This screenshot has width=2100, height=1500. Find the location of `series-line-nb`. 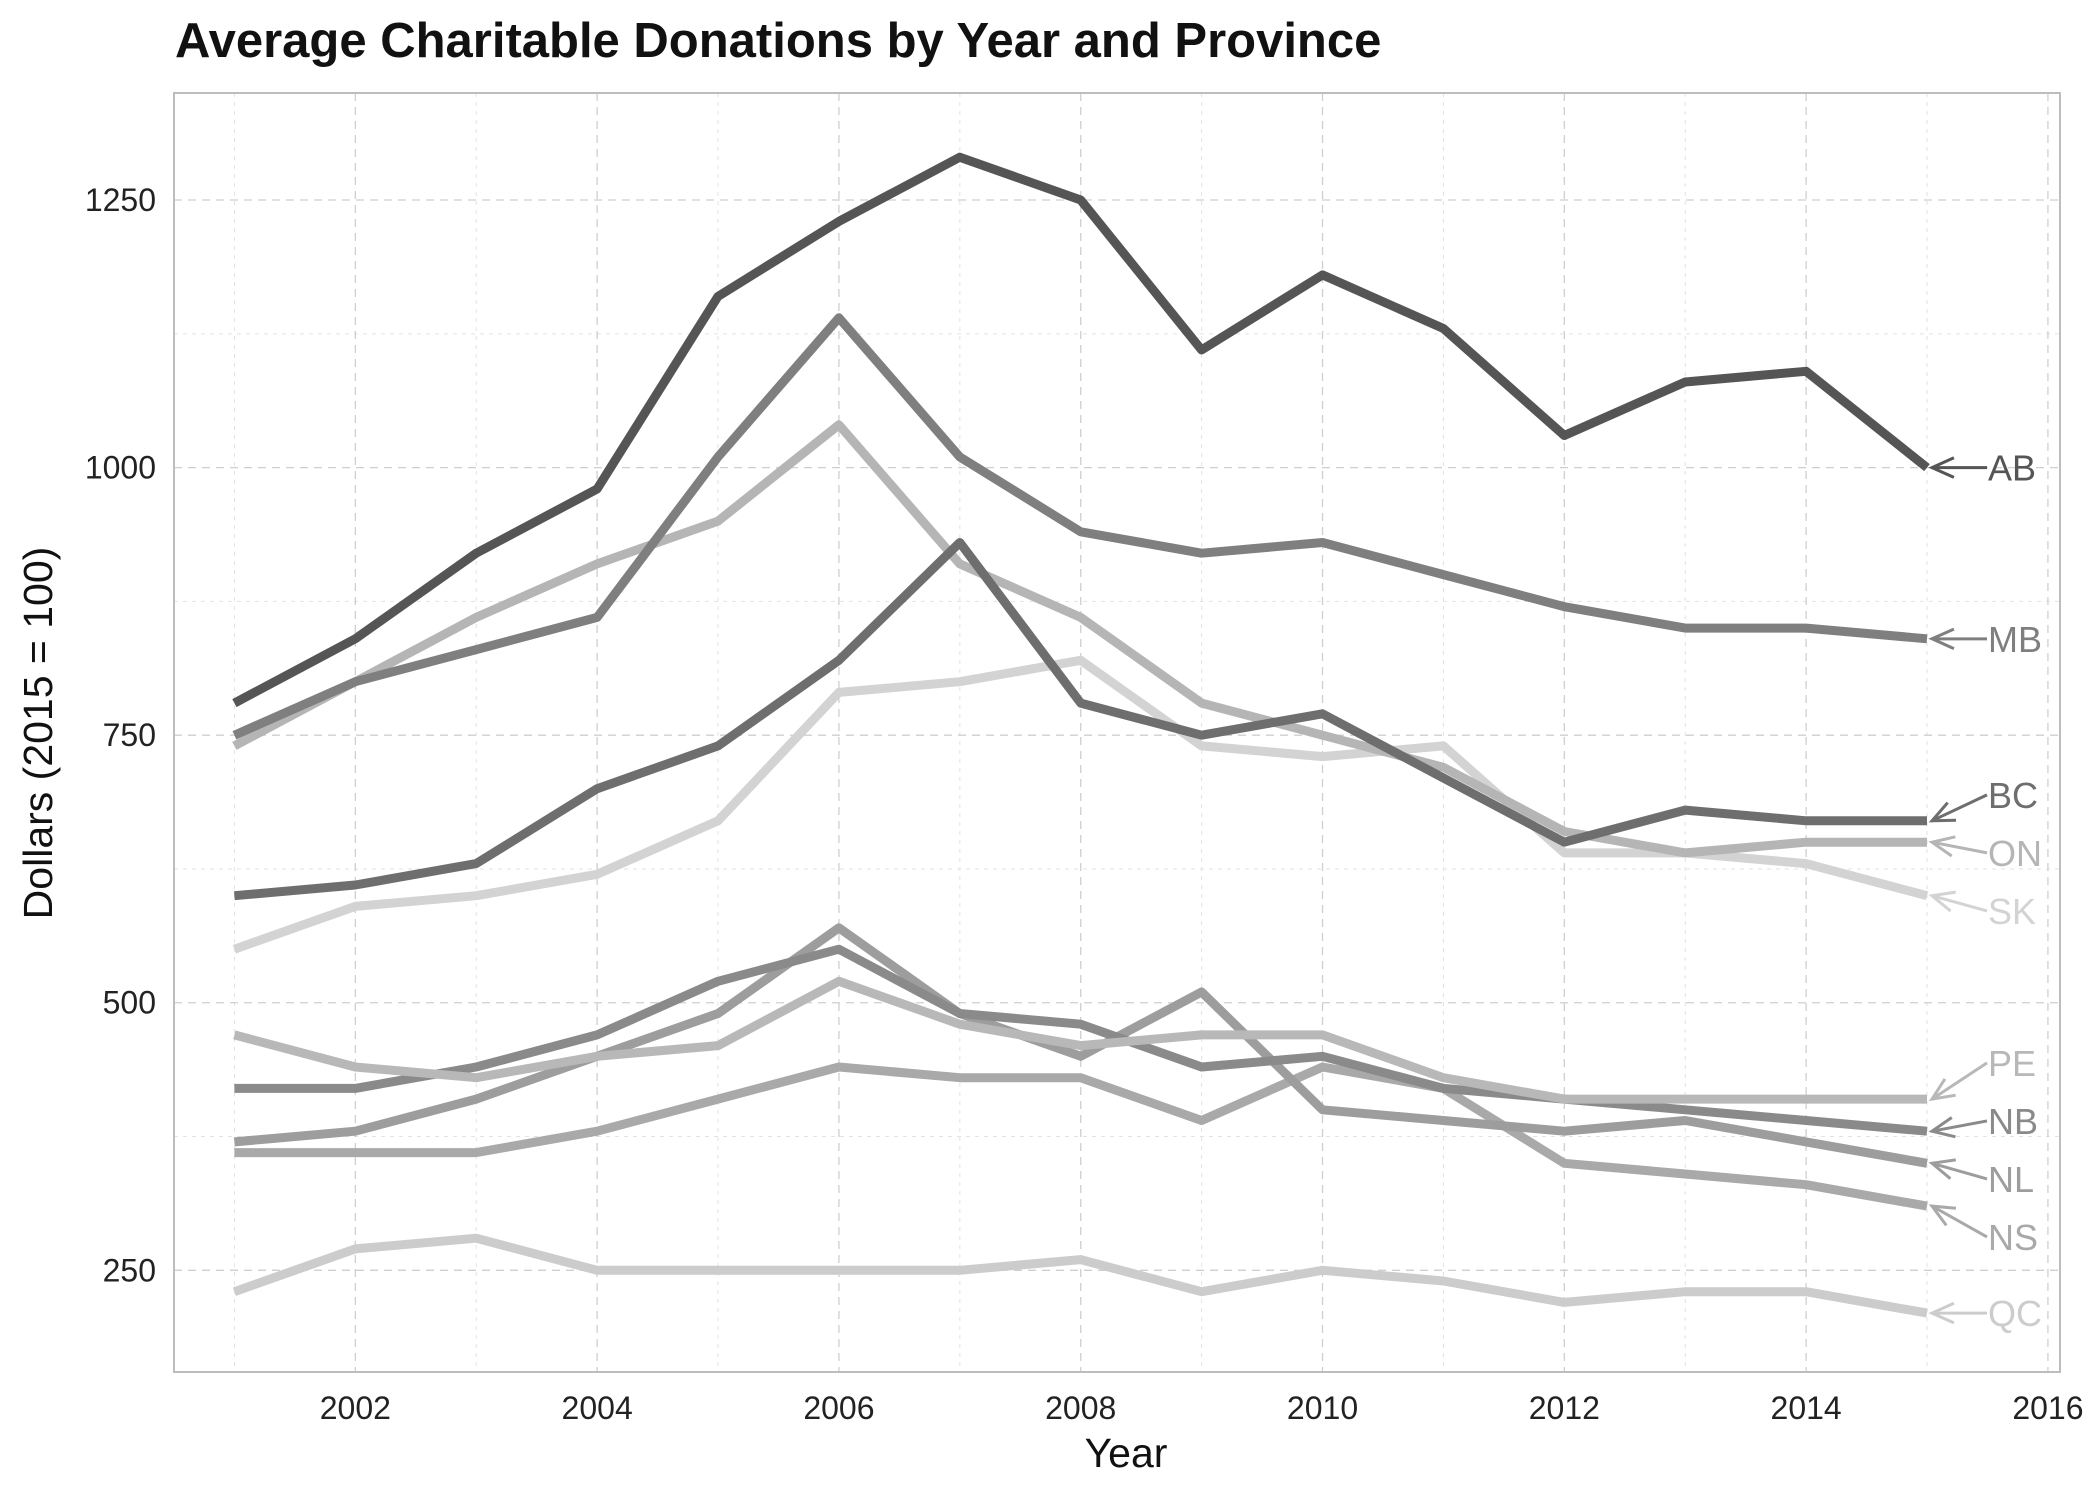

series-line-nb is located at coordinates (1081, 1040).